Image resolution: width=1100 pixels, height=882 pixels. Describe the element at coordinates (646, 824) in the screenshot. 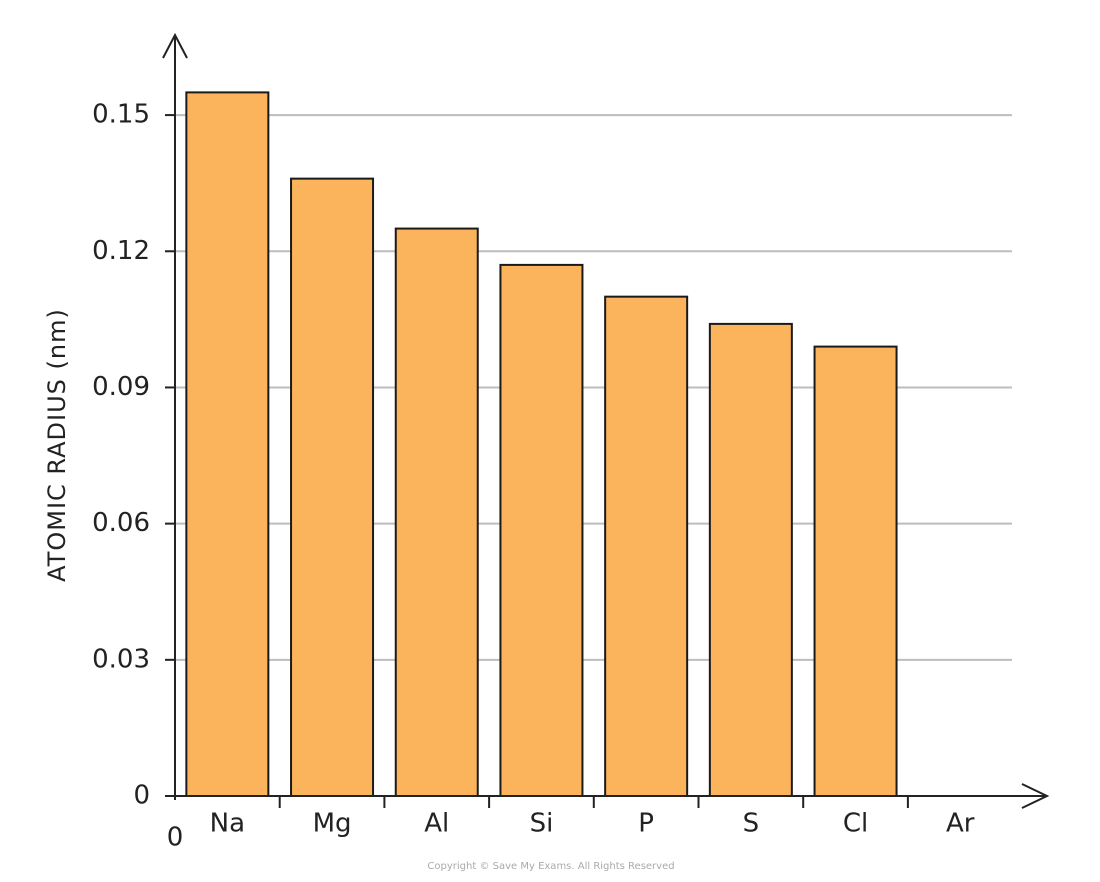

I see `x-tick-label: P` at that location.